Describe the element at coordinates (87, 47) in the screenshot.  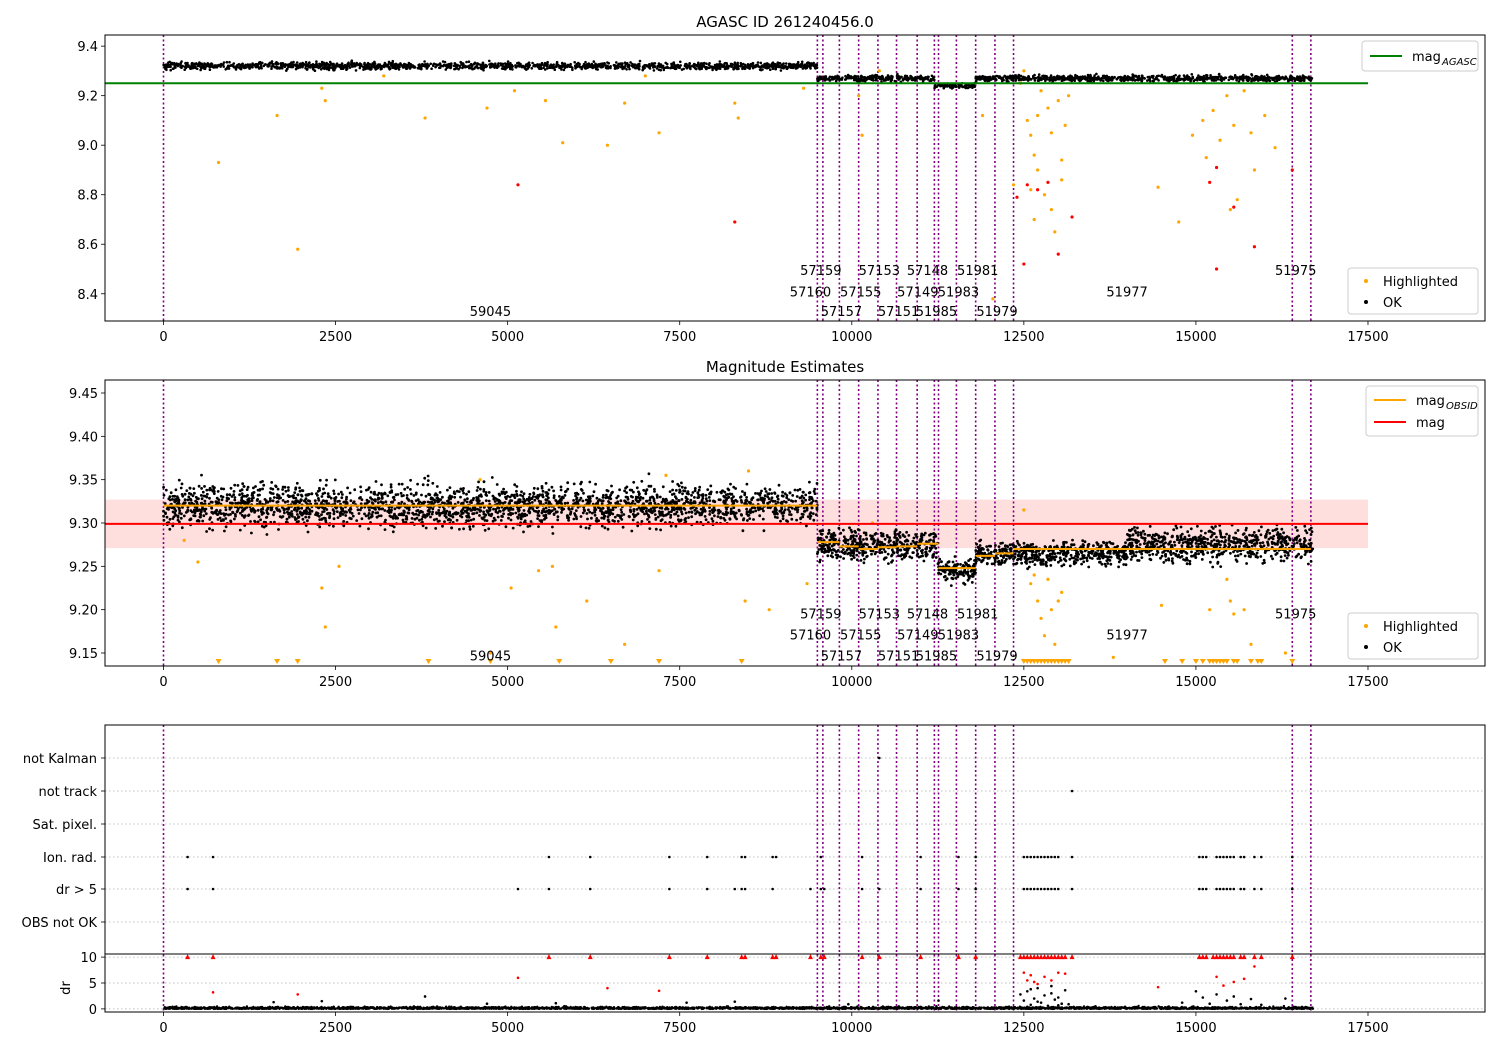
I see `y-tick-label: 9.4` at that location.